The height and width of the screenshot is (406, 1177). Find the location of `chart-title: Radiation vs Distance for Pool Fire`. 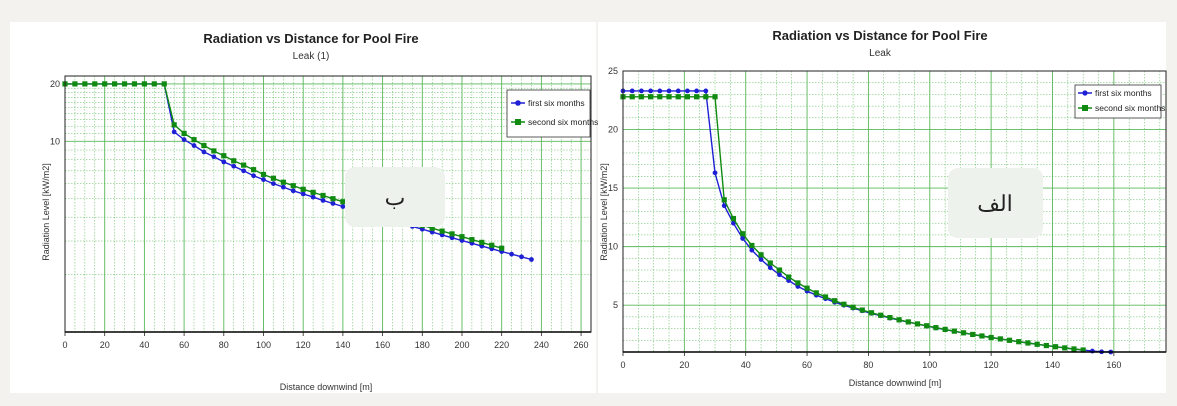

chart-title: Radiation vs Distance for Pool Fire is located at coordinates (879, 35).